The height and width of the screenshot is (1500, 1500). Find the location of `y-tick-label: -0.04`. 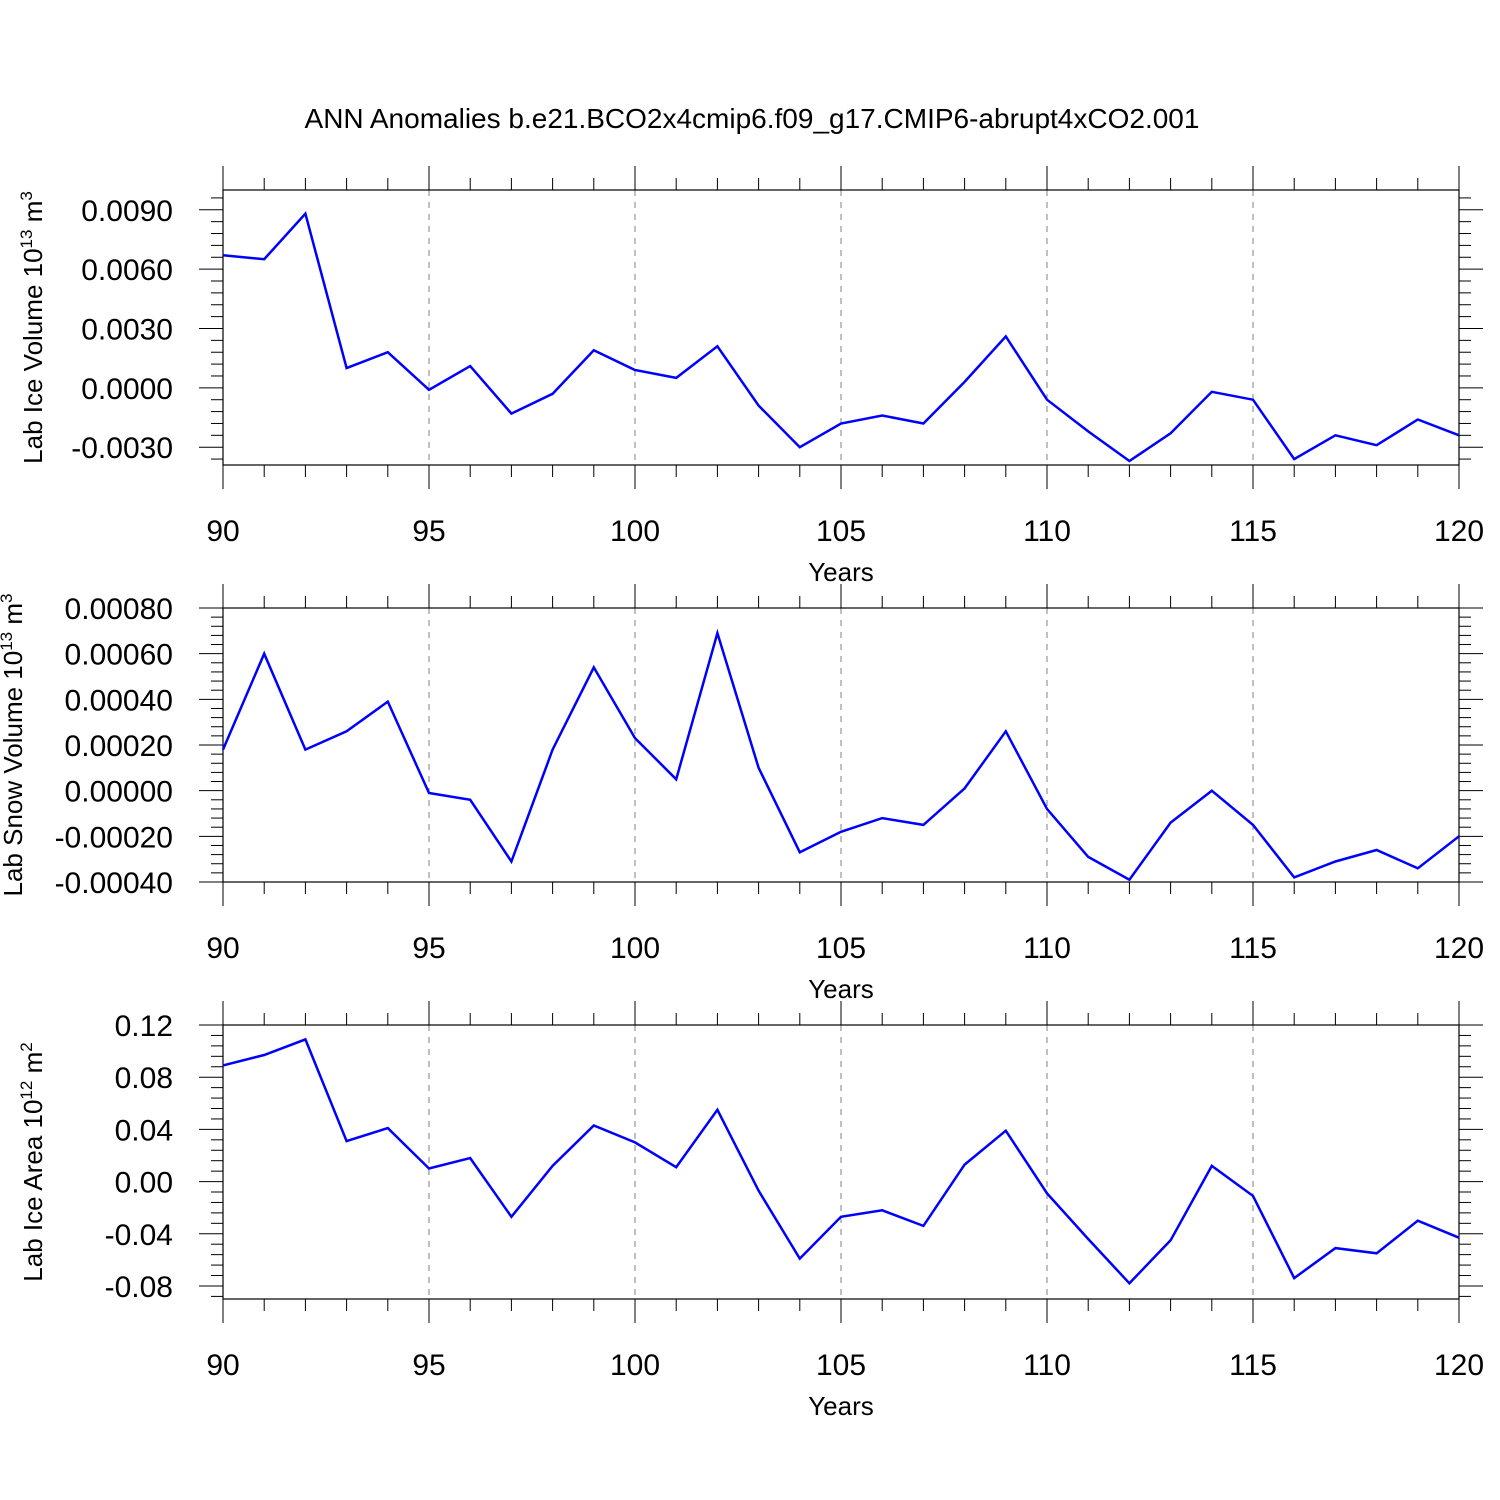

y-tick-label: -0.04 is located at coordinates (139, 1235).